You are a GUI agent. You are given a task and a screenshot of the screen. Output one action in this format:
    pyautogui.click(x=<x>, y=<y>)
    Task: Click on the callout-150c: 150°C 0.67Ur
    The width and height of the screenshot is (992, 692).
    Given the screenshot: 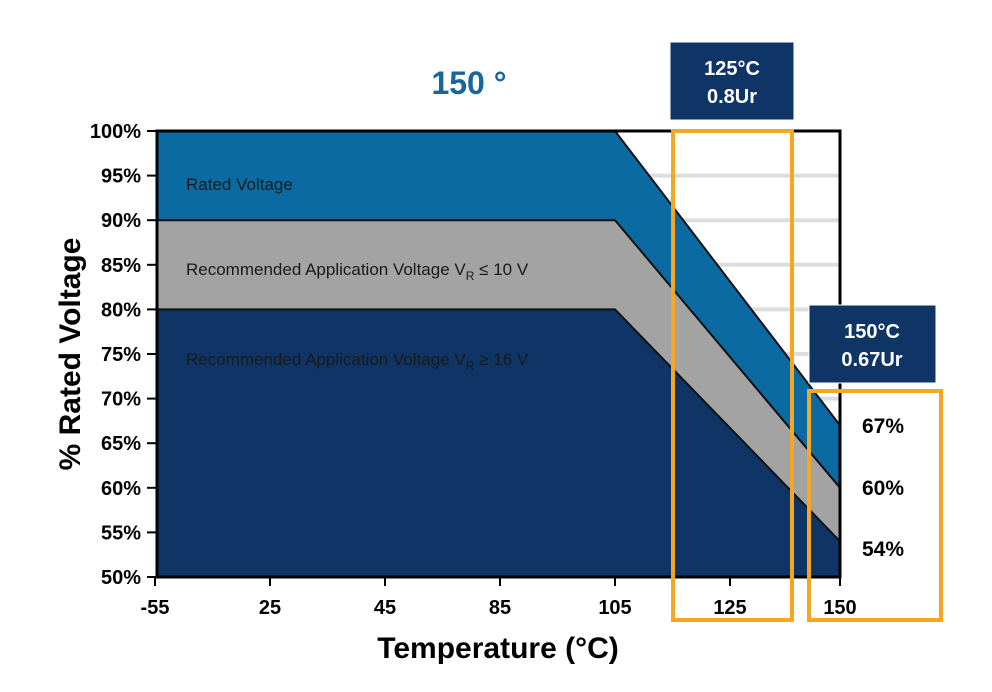 What is the action you would take?
    pyautogui.click(x=872, y=344)
    